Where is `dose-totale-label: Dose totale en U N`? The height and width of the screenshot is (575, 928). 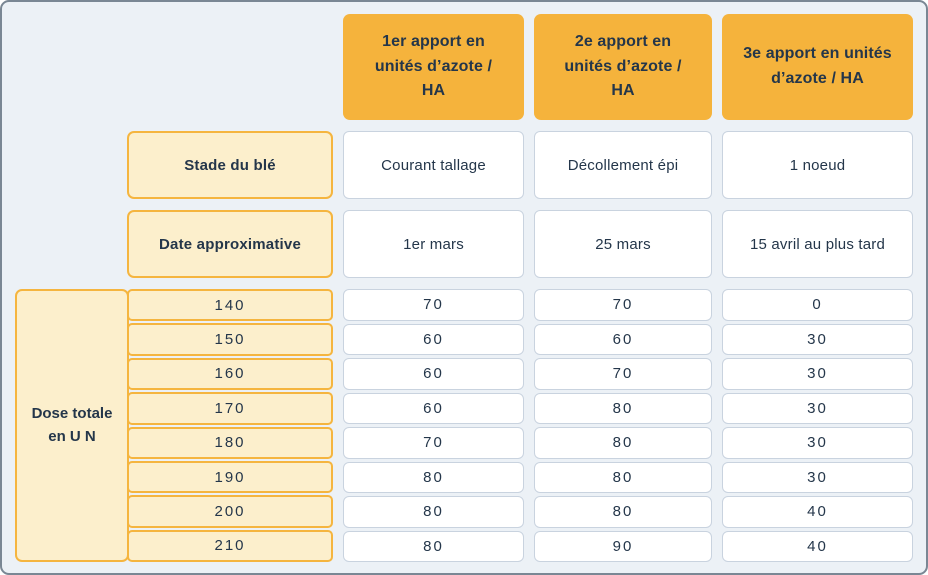 dose-totale-label: Dose totale en U N is located at coordinates (72, 425).